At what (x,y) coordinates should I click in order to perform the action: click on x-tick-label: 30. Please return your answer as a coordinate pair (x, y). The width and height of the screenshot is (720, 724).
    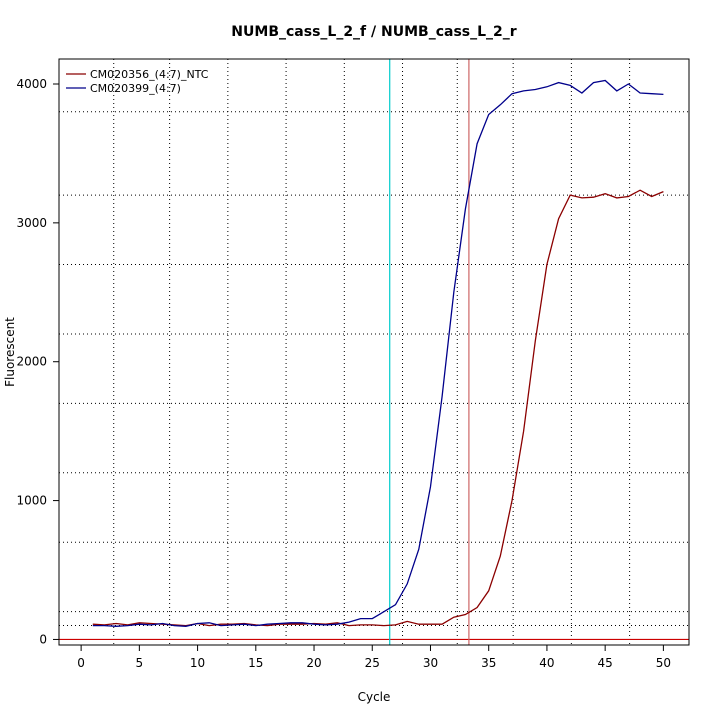
    Looking at the image, I should click on (430, 663).